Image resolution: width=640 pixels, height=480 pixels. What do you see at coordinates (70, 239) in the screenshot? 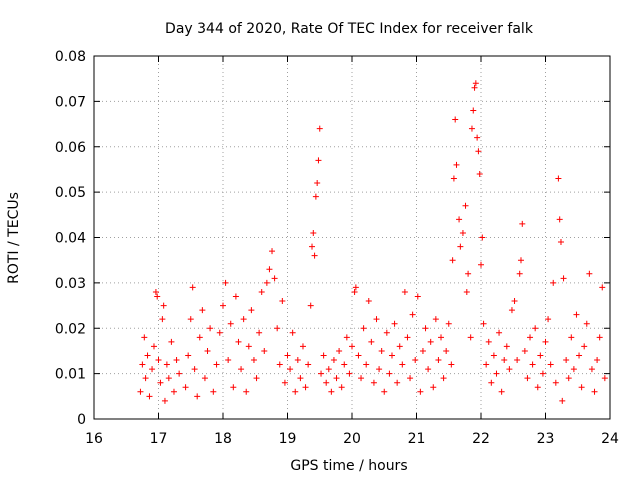
I see `y-tick-label: 0.04` at bounding box center [70, 239].